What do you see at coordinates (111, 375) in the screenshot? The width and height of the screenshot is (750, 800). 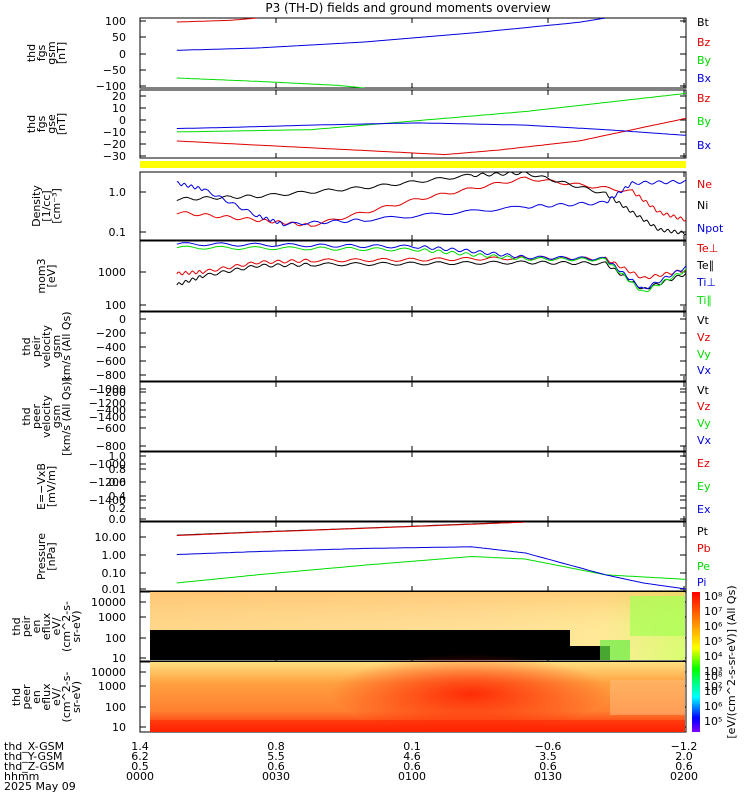 I see `y-tick-label: −800` at bounding box center [111, 375].